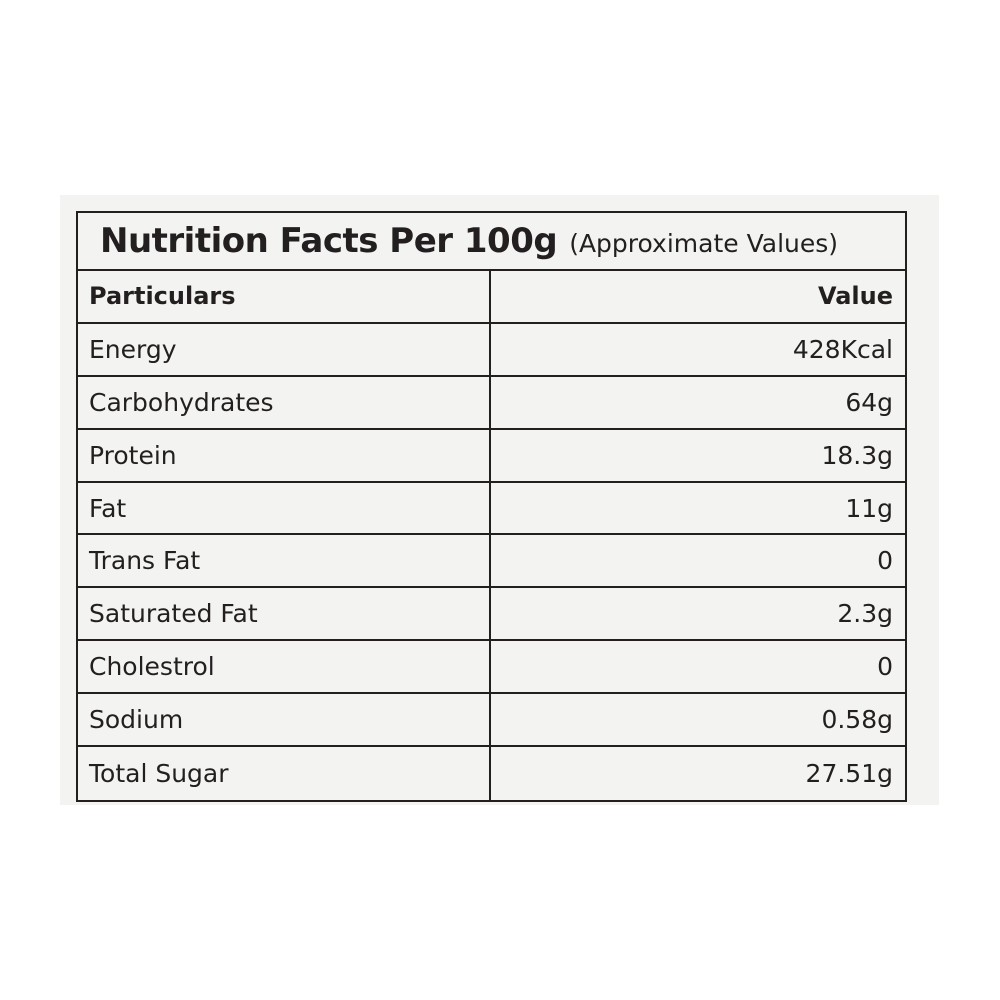 The width and height of the screenshot is (1000, 1000). What do you see at coordinates (842, 349) in the screenshot?
I see `row-value: 428Kcal` at bounding box center [842, 349].